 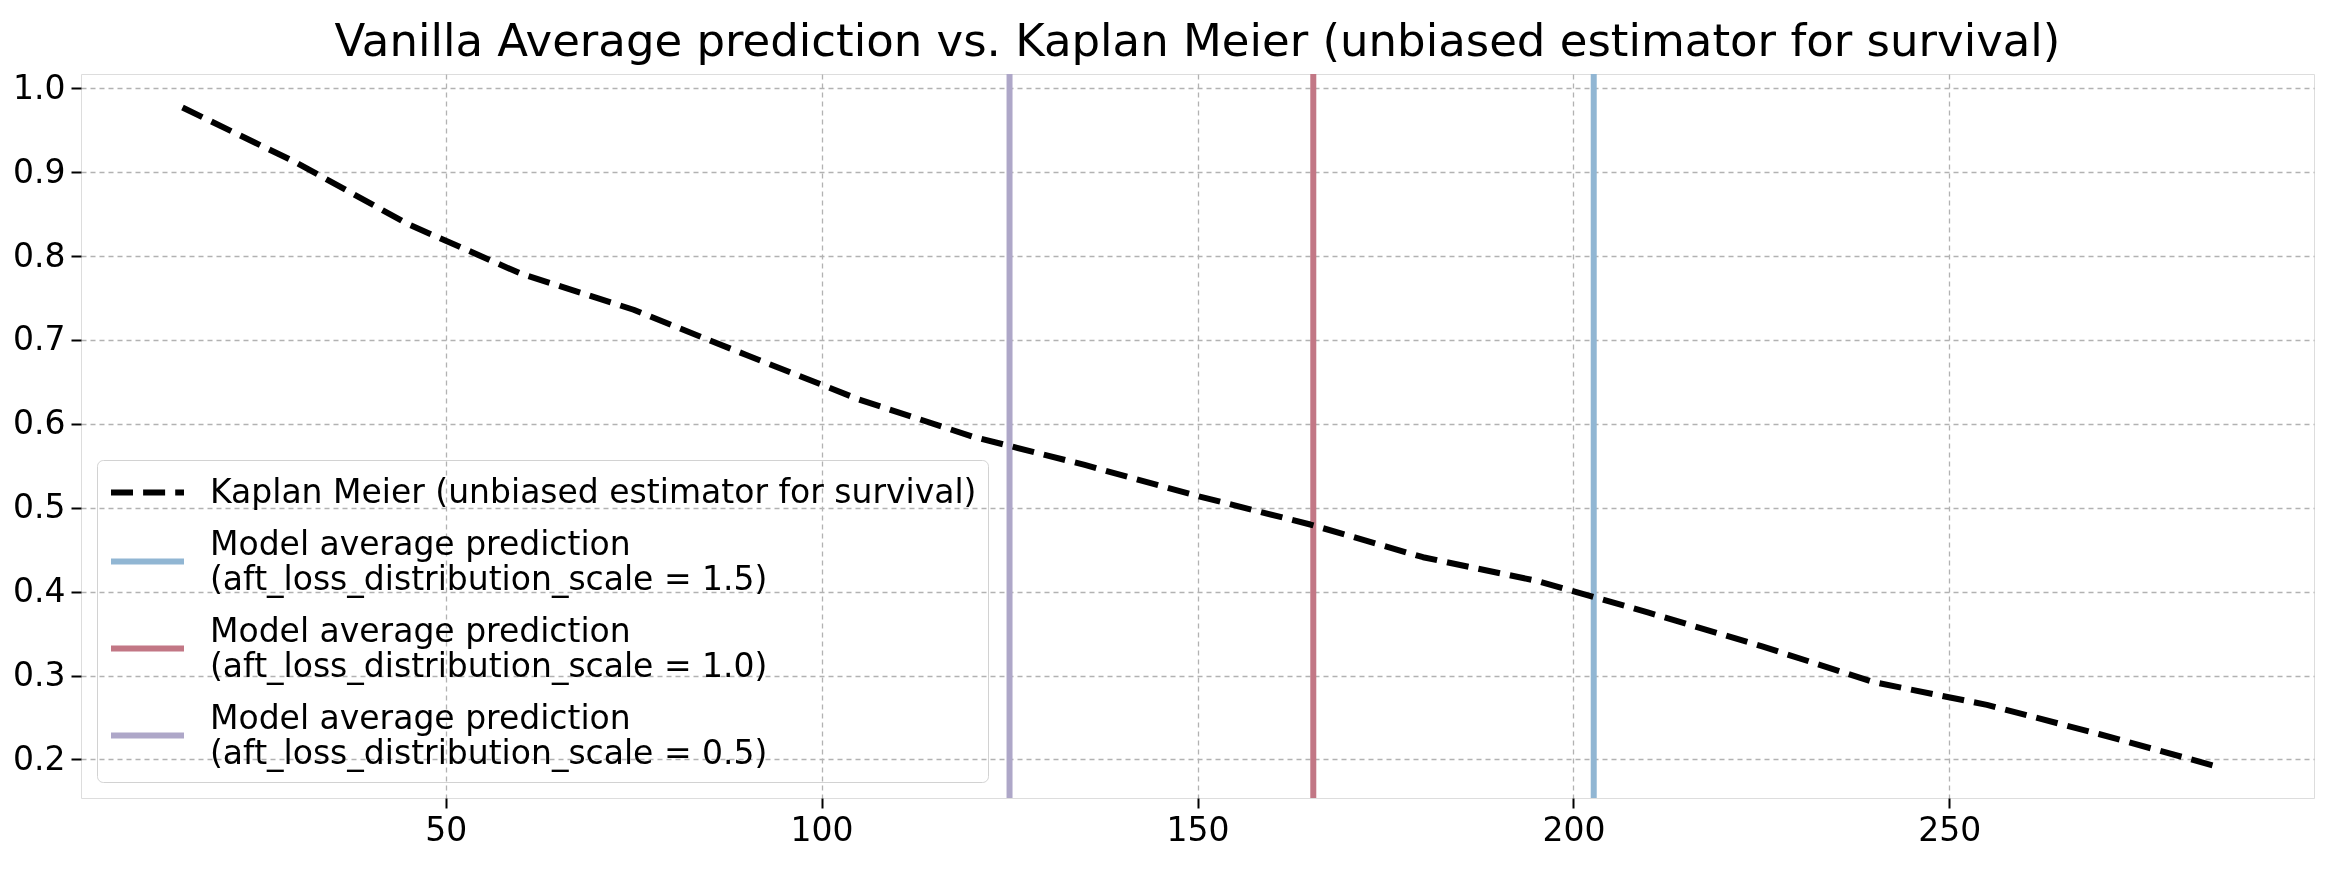 What do you see at coordinates (39, 423) in the screenshot?
I see `y-tick-label: 0.6` at bounding box center [39, 423].